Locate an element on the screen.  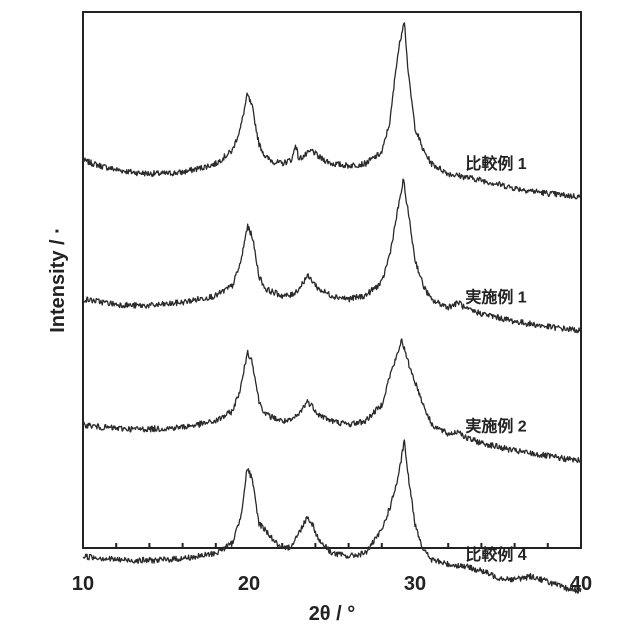
series-labels: 比較例 1 実施例 1 実施例 2 比較例 4 is located at coordinates (495, 359).